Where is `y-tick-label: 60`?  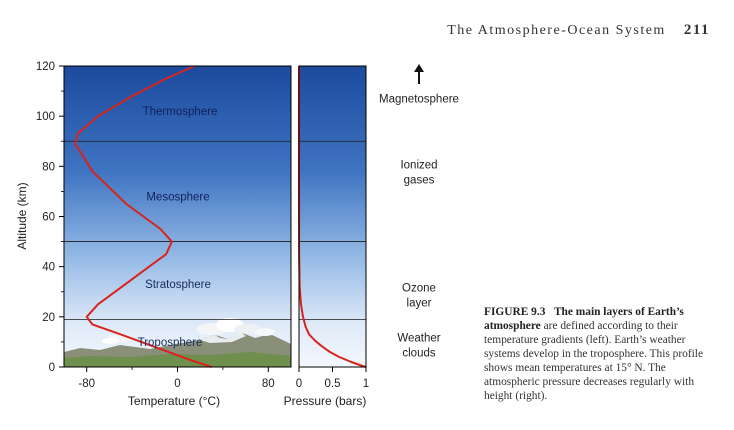 y-tick-label: 60 is located at coordinates (48, 218).